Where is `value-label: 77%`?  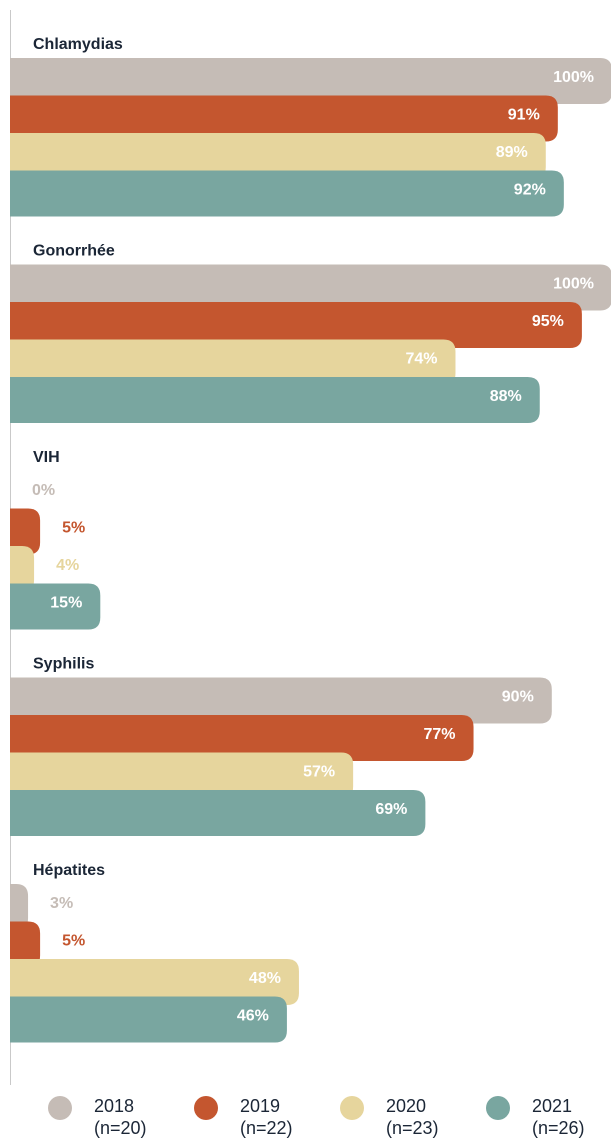 value-label: 77% is located at coordinates (440, 734).